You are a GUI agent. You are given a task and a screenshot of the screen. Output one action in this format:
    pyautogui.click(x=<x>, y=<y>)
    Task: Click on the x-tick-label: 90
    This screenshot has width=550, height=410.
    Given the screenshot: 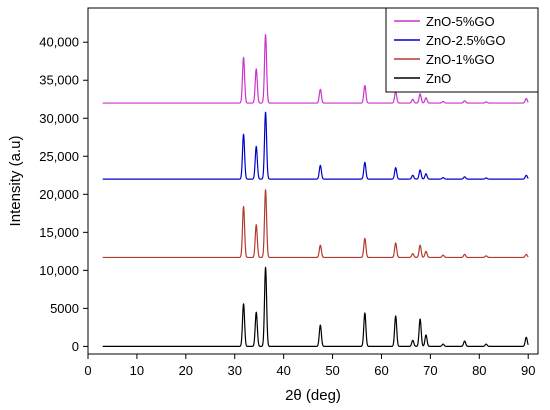 What is the action you would take?
    pyautogui.click(x=528, y=370)
    